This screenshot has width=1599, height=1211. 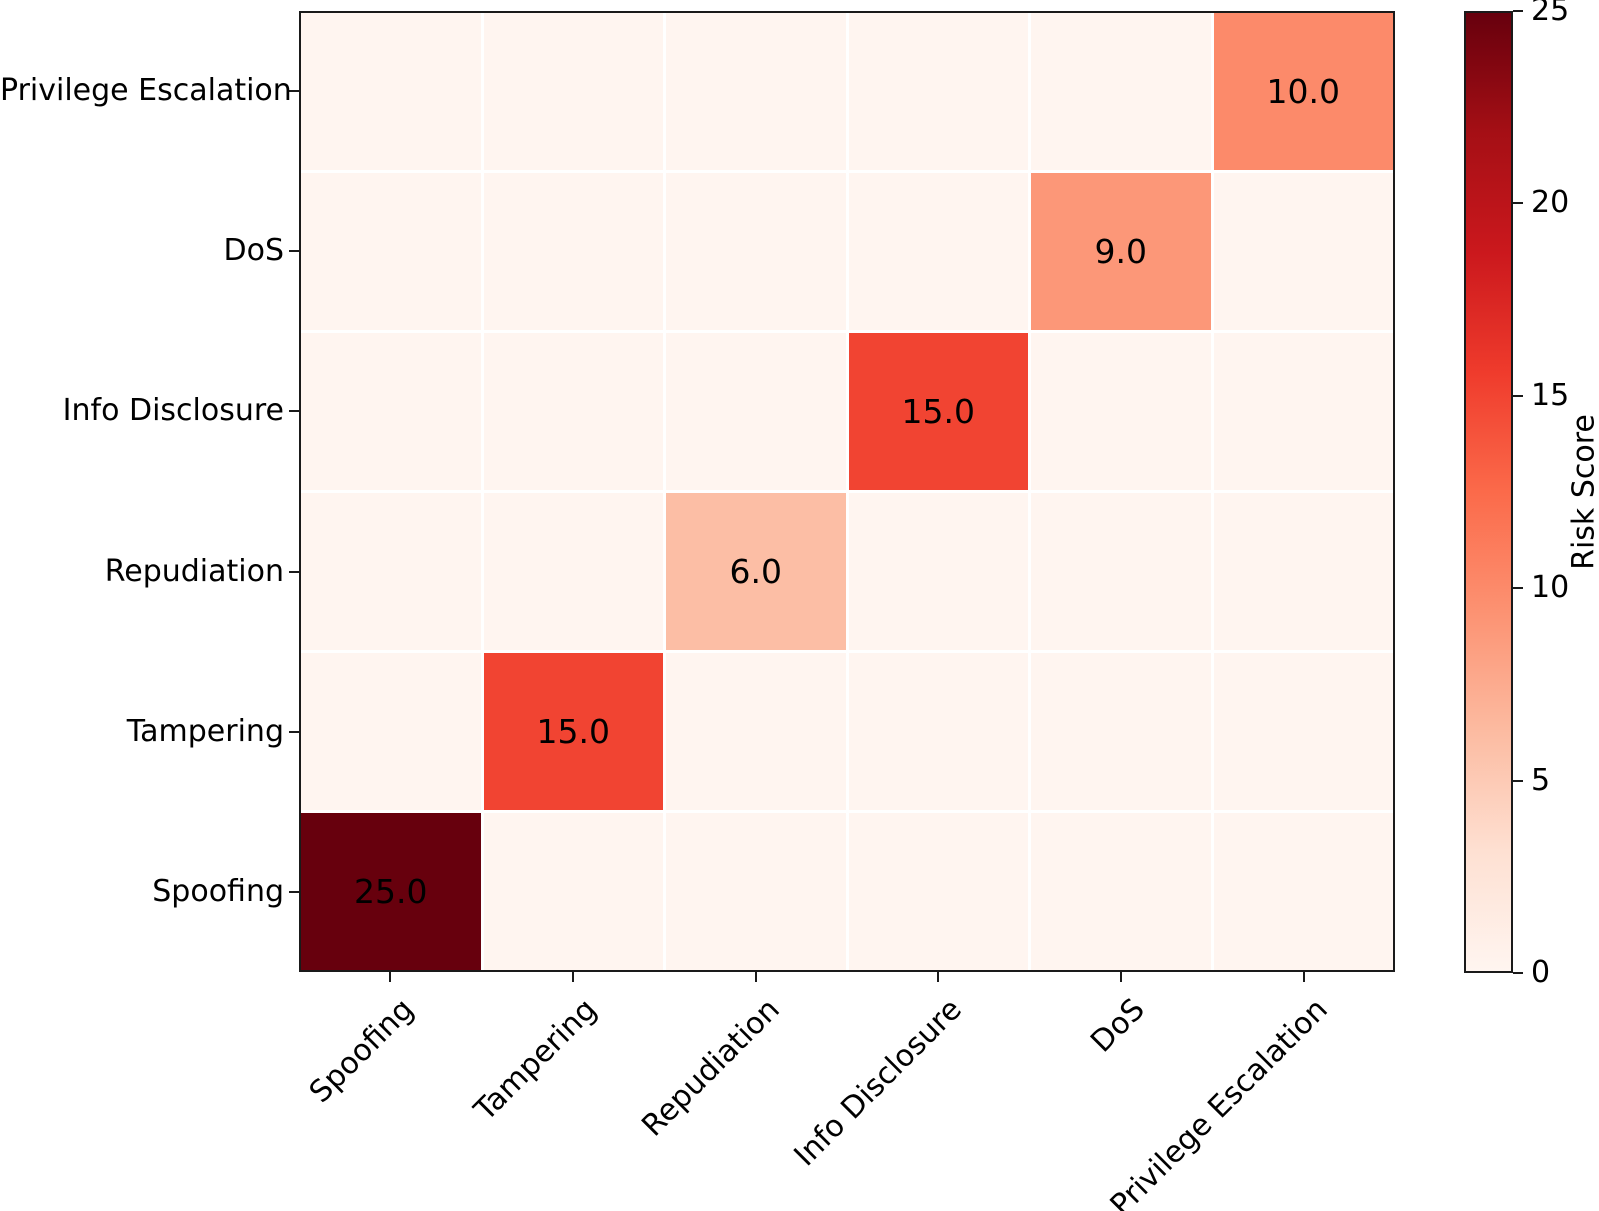 I want to click on colorbar-label: Risk Score, so click(x=1582, y=492).